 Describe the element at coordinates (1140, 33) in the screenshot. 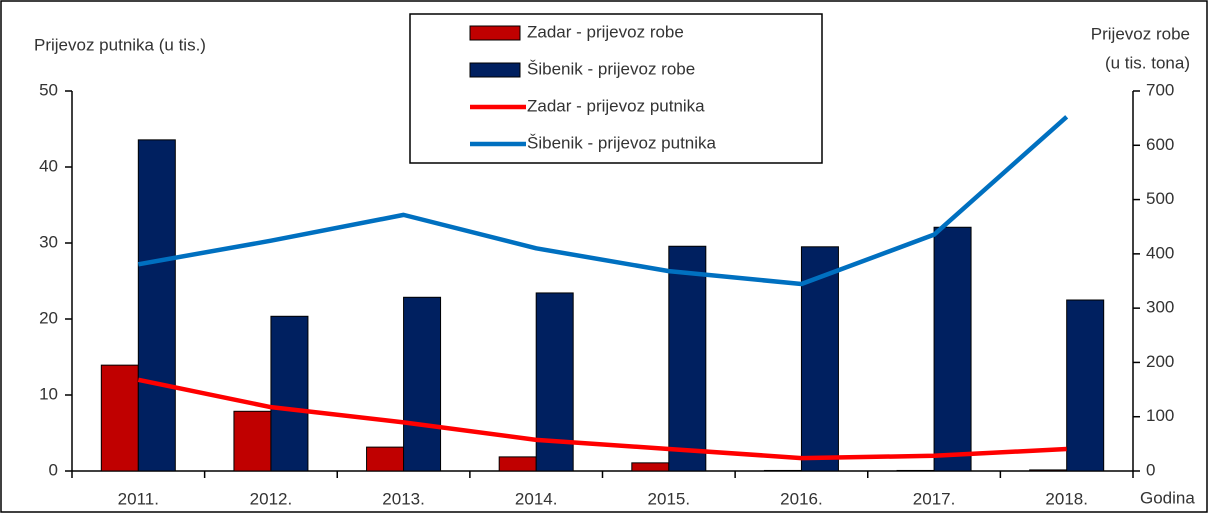

I see `y2-axis-label: Prijevoz robe` at that location.